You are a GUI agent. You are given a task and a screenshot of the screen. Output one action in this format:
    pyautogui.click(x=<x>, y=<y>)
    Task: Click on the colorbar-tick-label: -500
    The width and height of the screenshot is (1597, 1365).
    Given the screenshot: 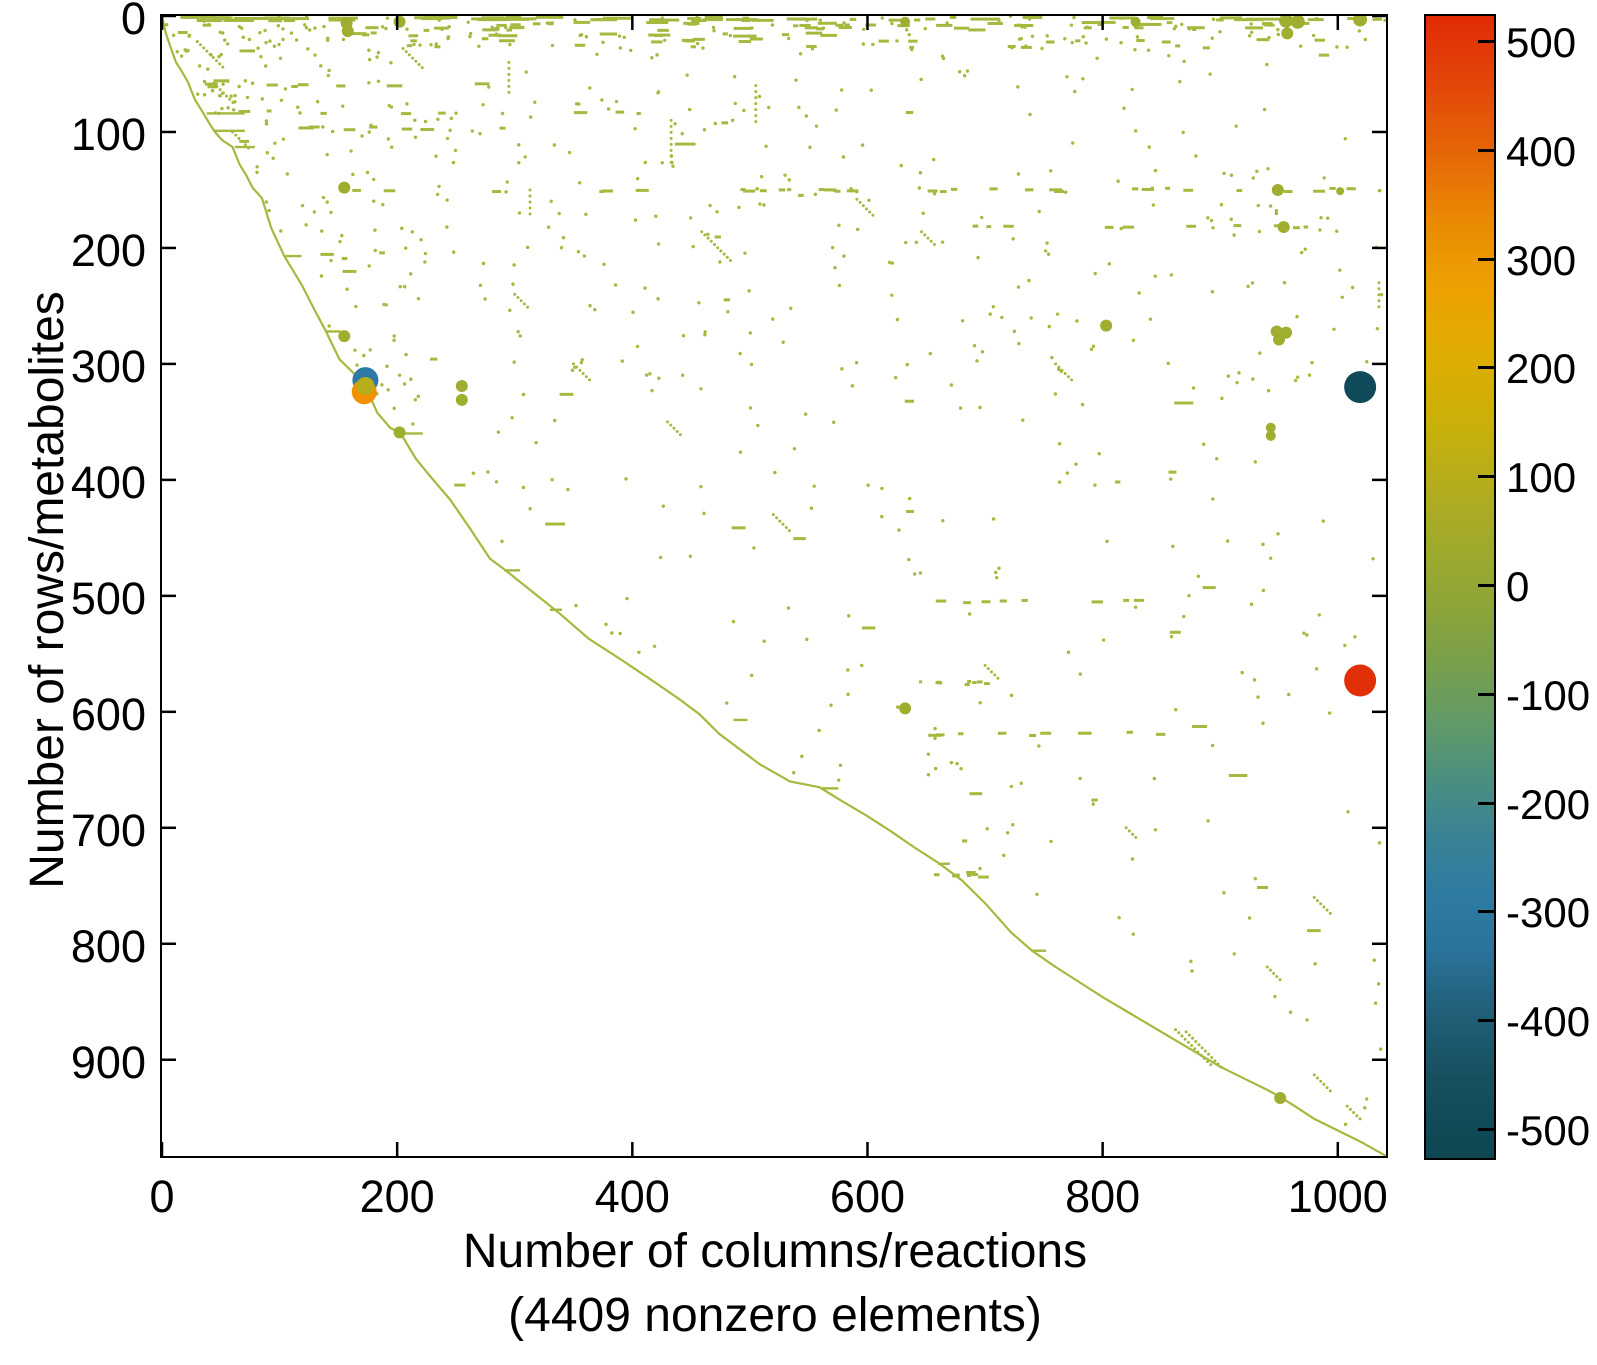 What is the action you would take?
    pyautogui.click(x=1548, y=1130)
    